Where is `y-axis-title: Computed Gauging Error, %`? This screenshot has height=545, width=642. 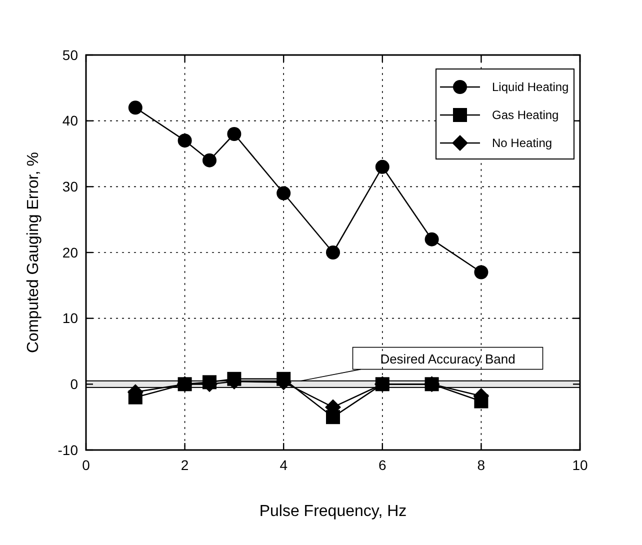 y-axis-title: Computed Gauging Error, % is located at coordinates (33, 252).